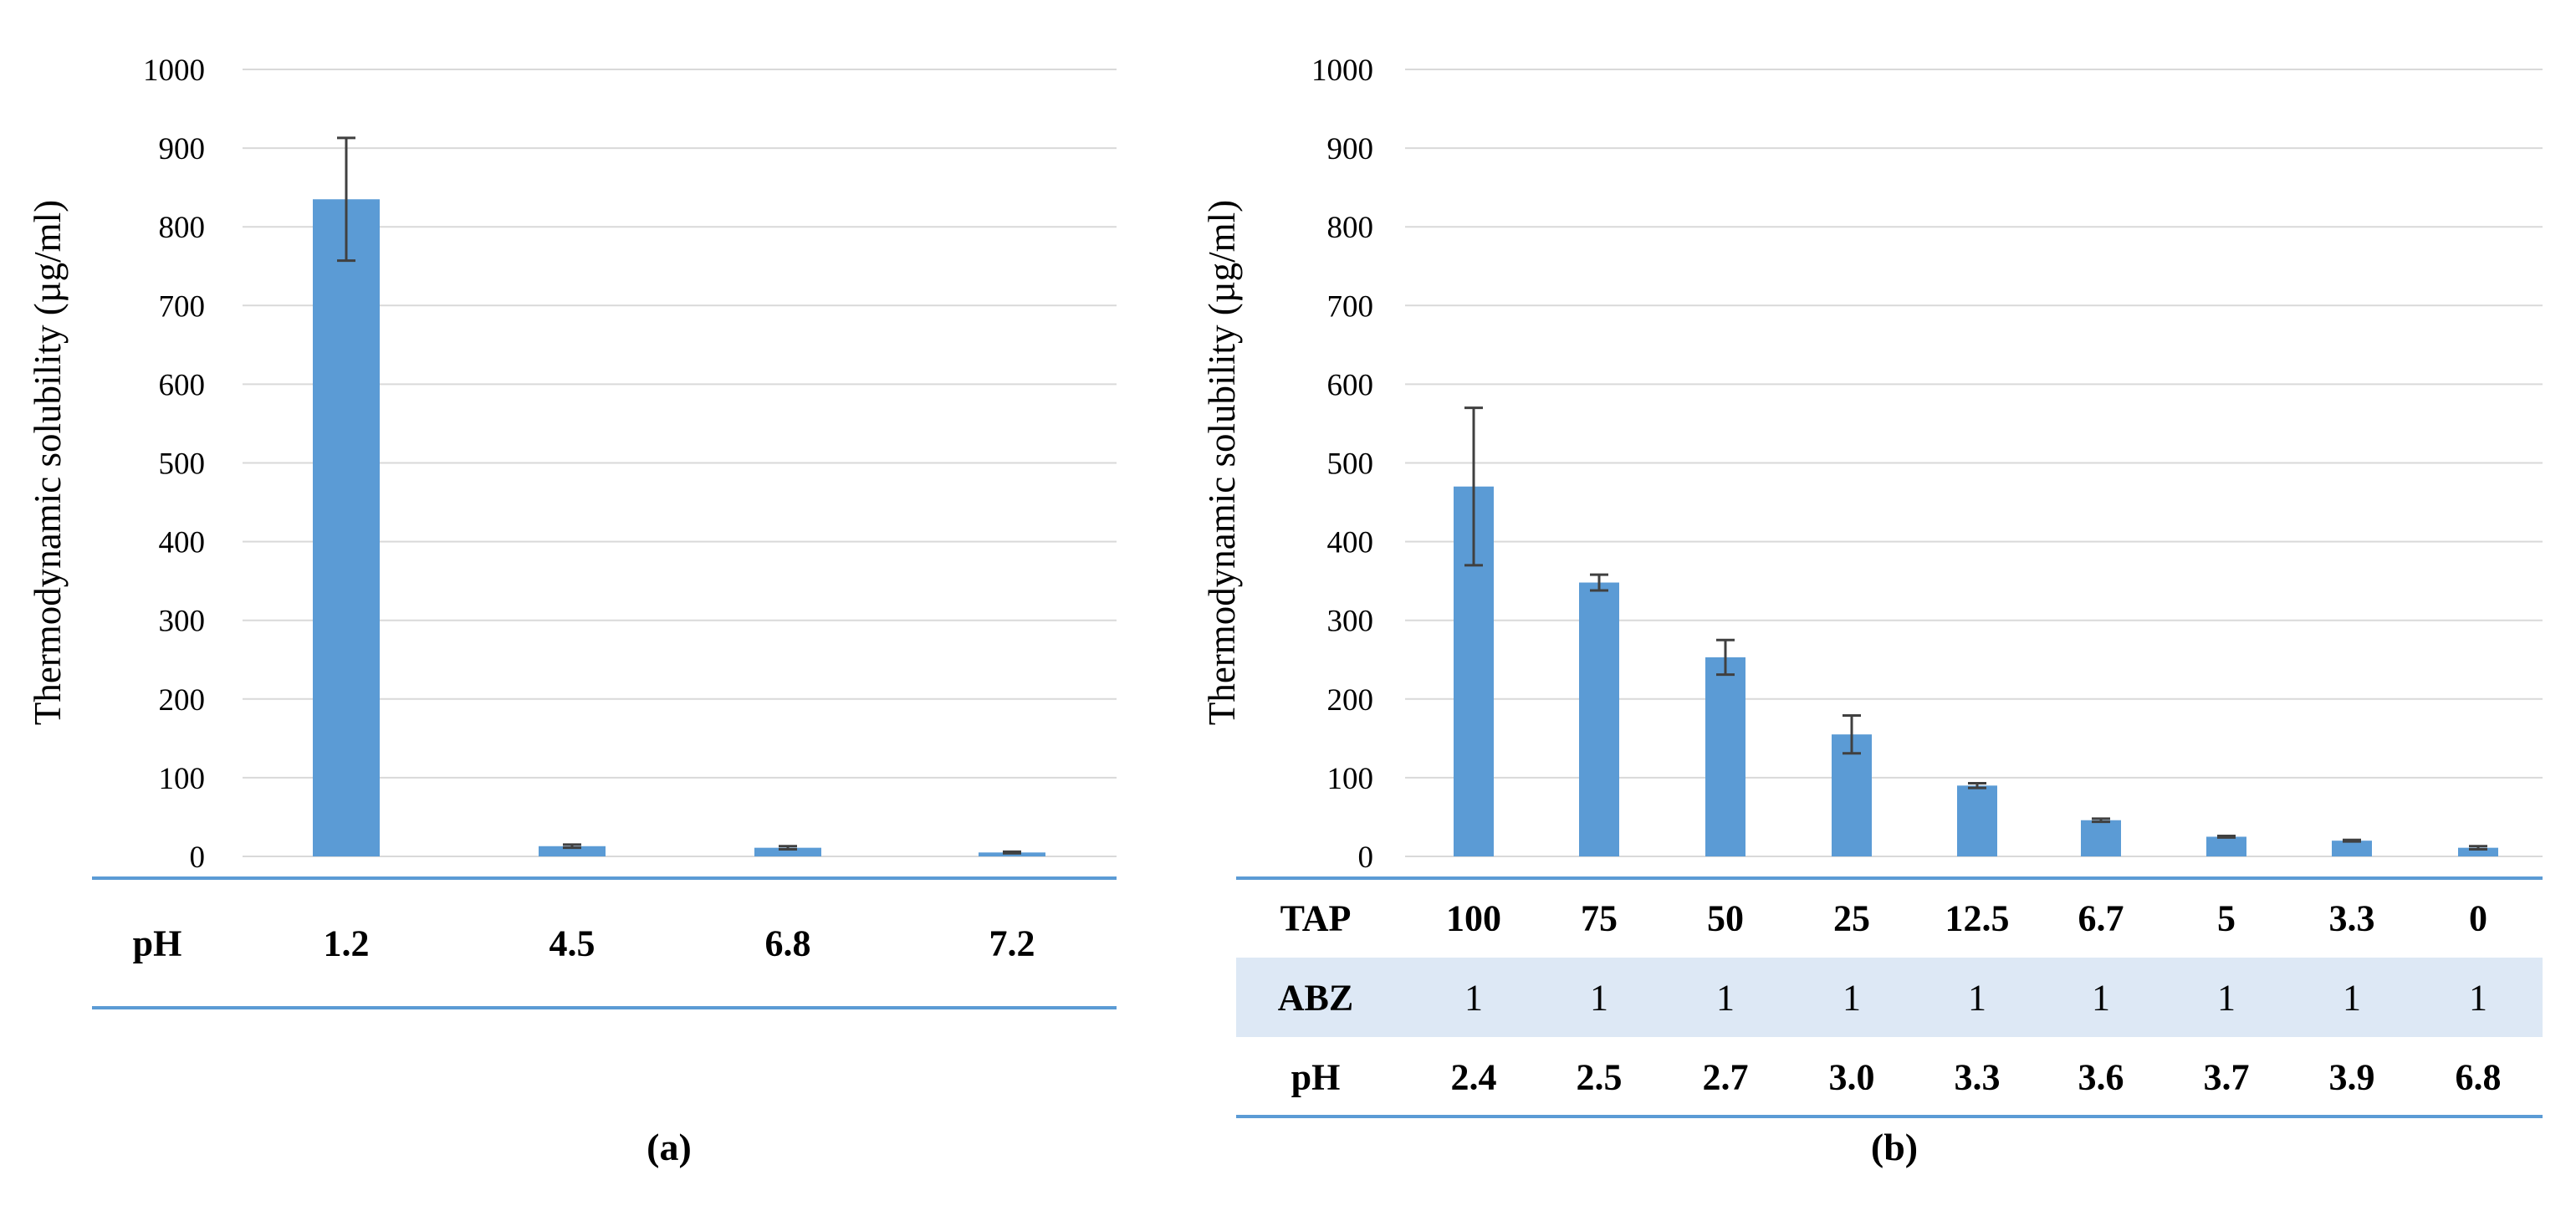 This screenshot has width=2576, height=1206. Describe the element at coordinates (2478, 918) in the screenshot. I see `table-cell: 0` at that location.